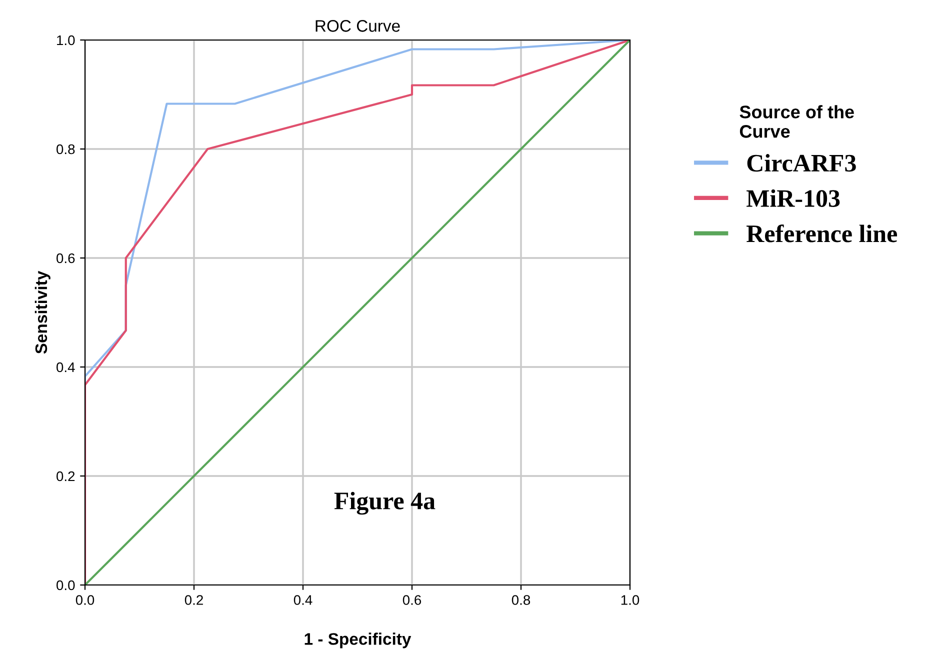 The height and width of the screenshot is (662, 948). What do you see at coordinates (801, 163) in the screenshot?
I see `legend-label: CircARF3` at bounding box center [801, 163].